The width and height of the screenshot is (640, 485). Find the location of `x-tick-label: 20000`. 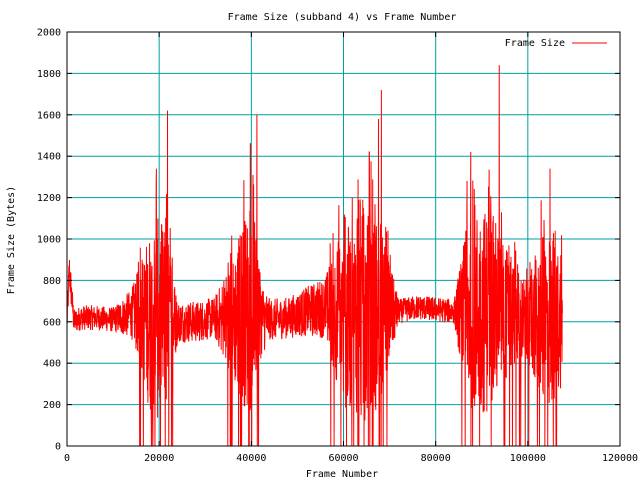

x-tick-label: 20000 is located at coordinates (159, 458).